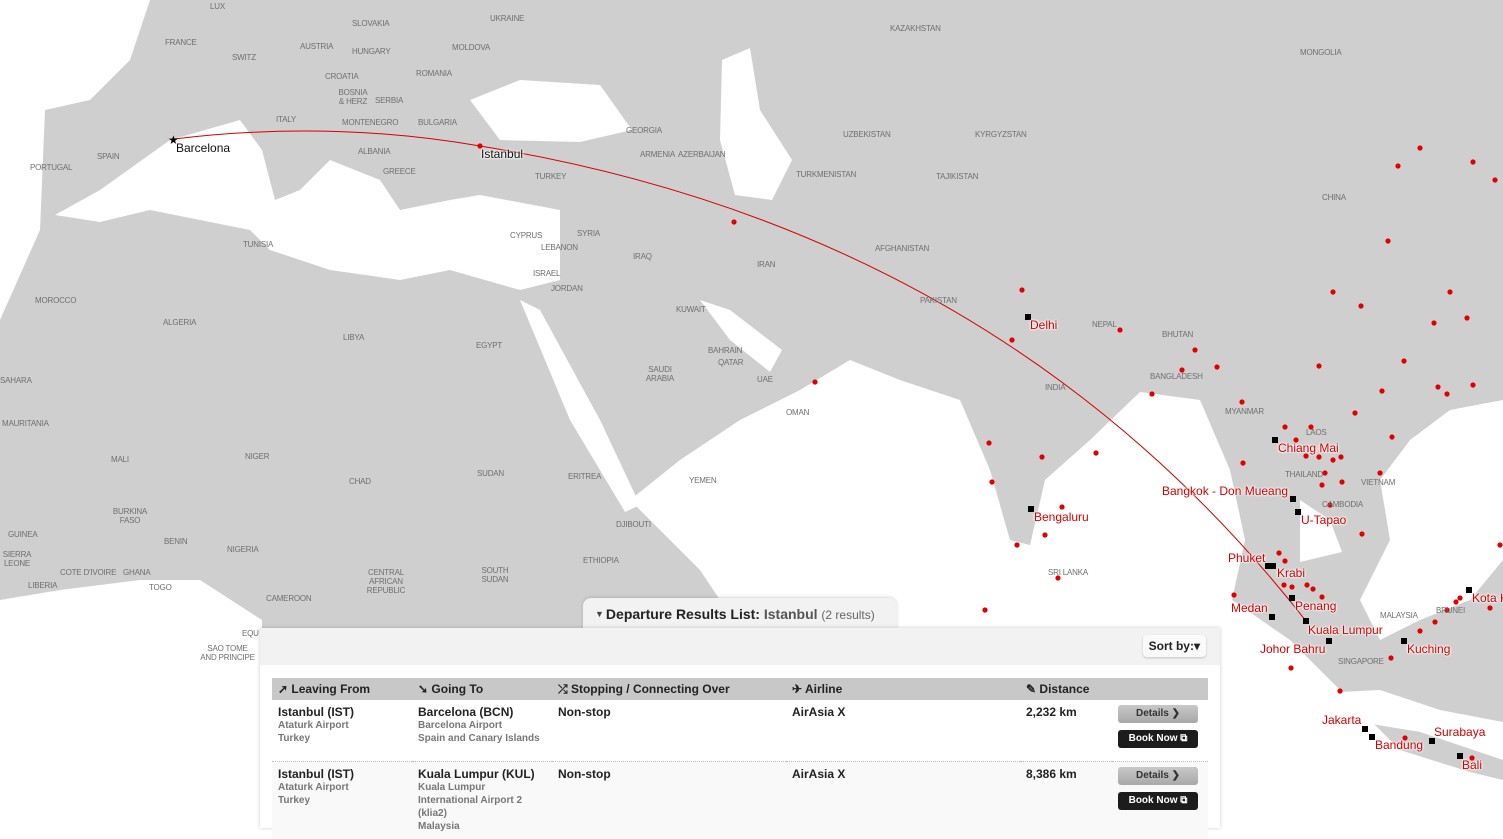 The width and height of the screenshot is (1503, 839). I want to click on city-label: U-Tapao, so click(1323, 520).